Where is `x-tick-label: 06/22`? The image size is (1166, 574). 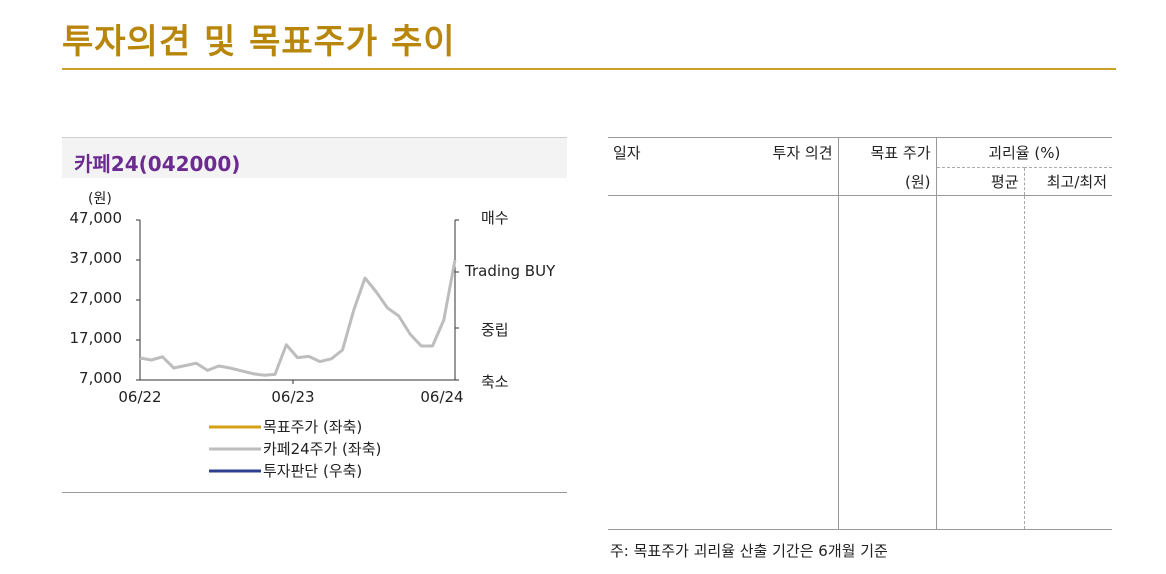
x-tick-label: 06/22 is located at coordinates (139, 397).